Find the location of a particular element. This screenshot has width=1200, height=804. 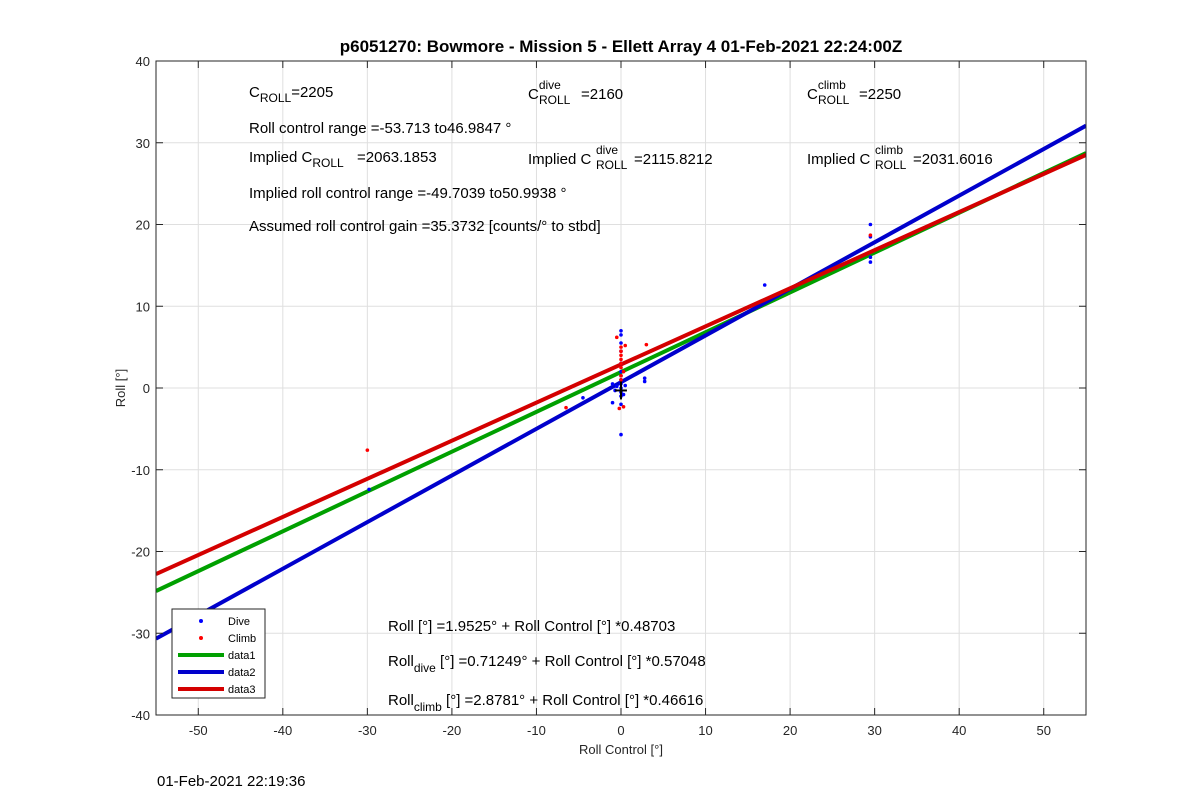

c-climb-sup: climb is located at coordinates (832, 85).